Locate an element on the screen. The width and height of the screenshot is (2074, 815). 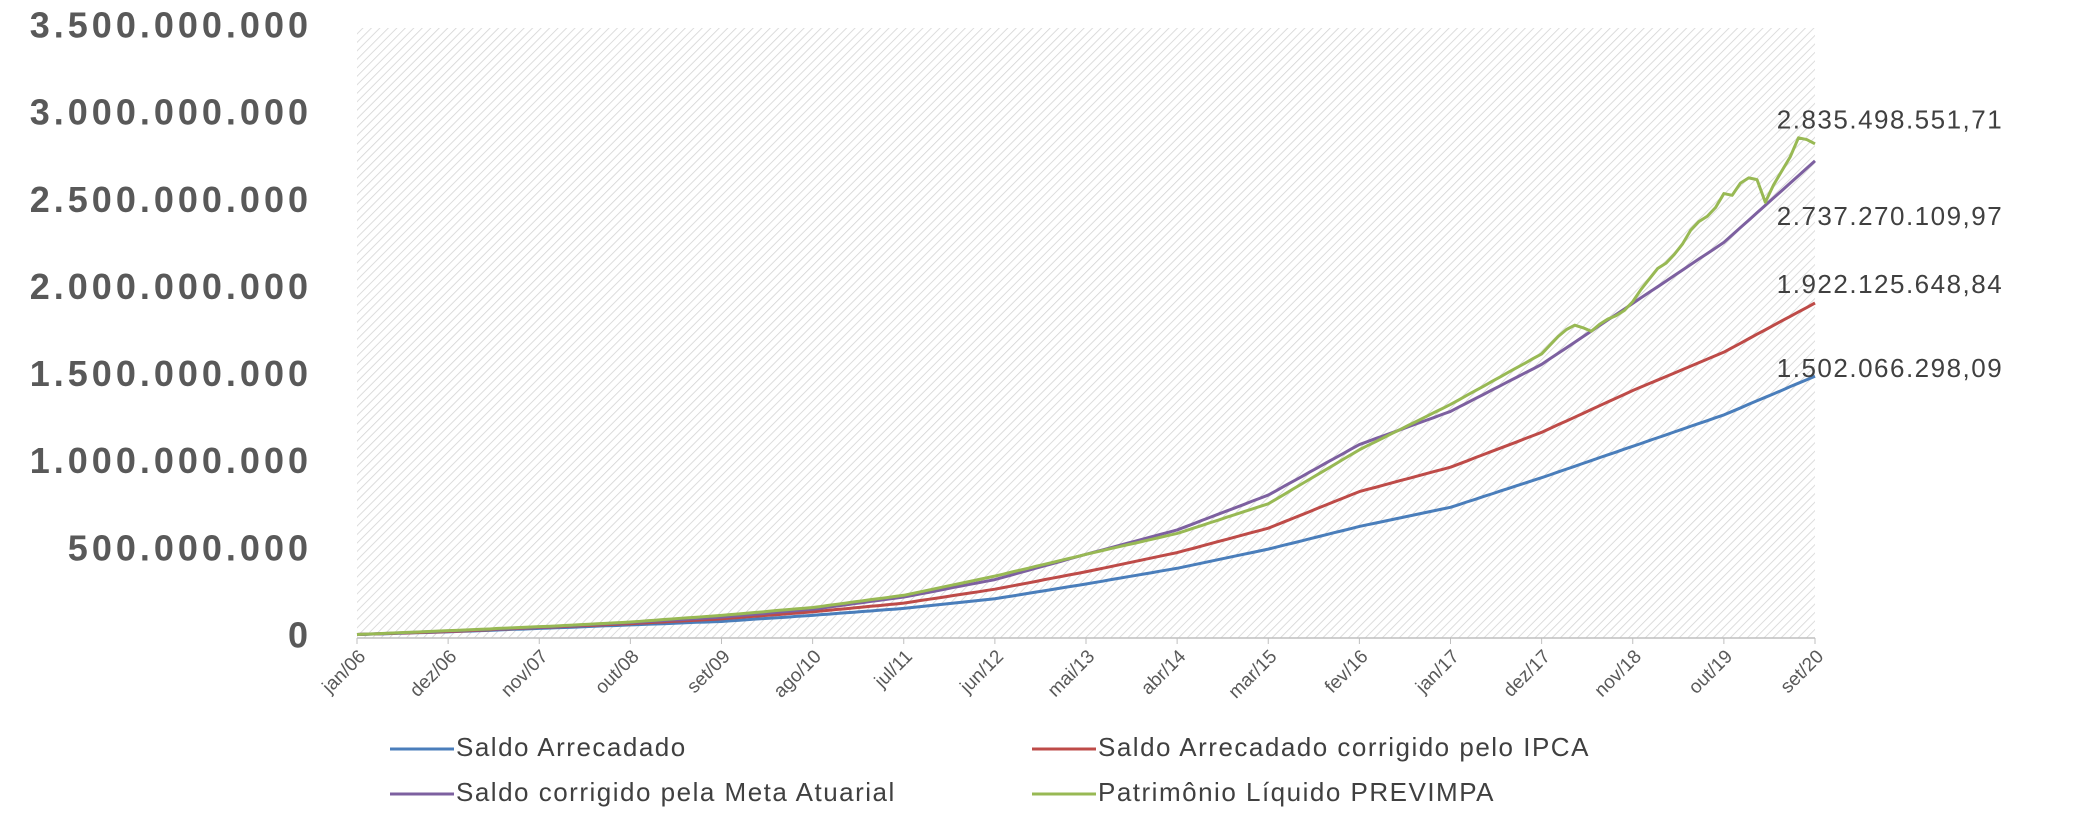
x-tick-label: fev/16 is located at coordinates (1346, 671).